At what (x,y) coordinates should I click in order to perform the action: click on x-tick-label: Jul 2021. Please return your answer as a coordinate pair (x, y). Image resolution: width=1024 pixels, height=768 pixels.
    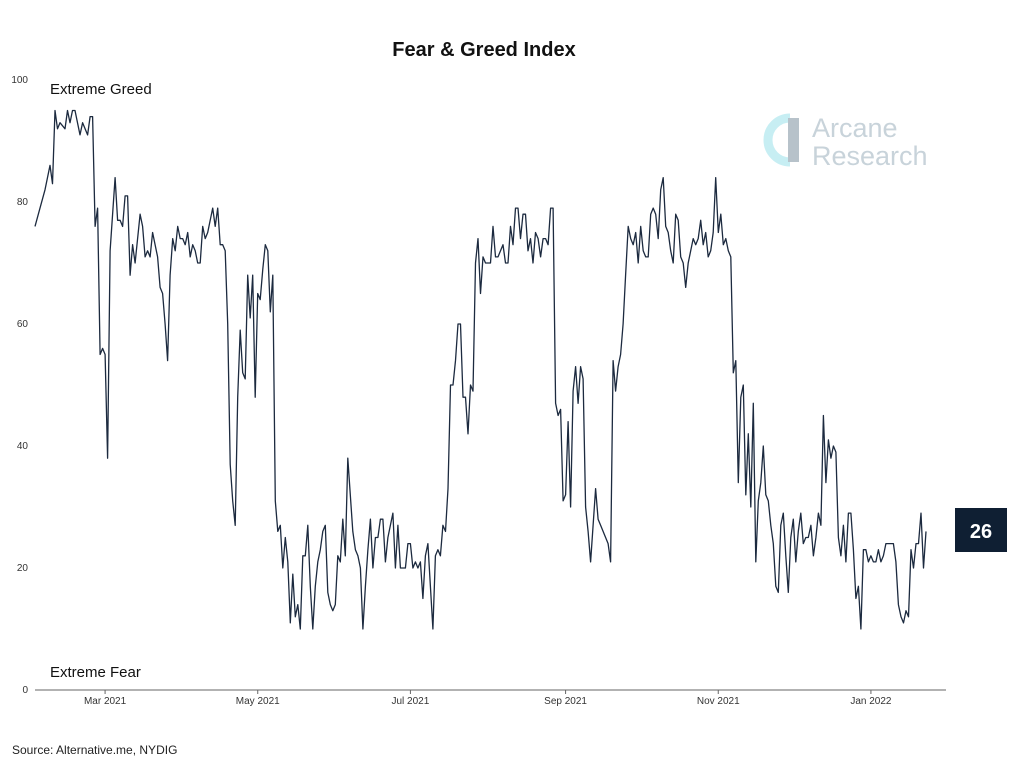
    Looking at the image, I should click on (411, 701).